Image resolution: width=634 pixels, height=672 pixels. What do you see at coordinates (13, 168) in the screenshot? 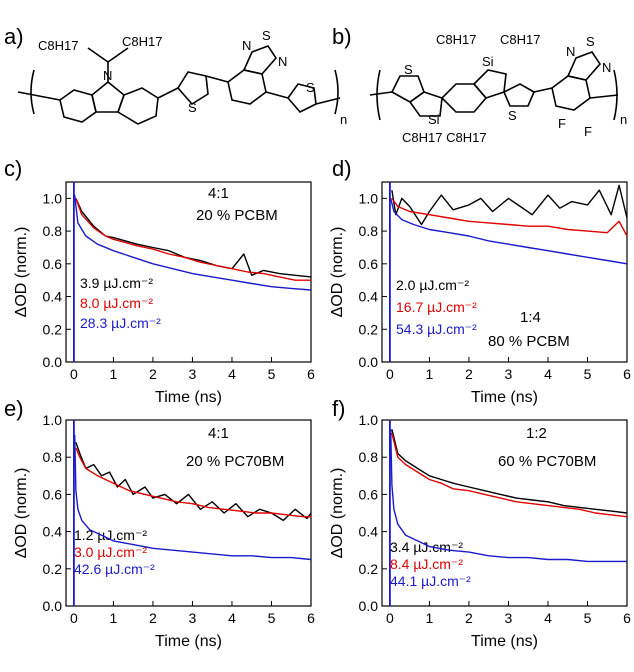
I see `panel-label-c: c)` at bounding box center [13, 168].